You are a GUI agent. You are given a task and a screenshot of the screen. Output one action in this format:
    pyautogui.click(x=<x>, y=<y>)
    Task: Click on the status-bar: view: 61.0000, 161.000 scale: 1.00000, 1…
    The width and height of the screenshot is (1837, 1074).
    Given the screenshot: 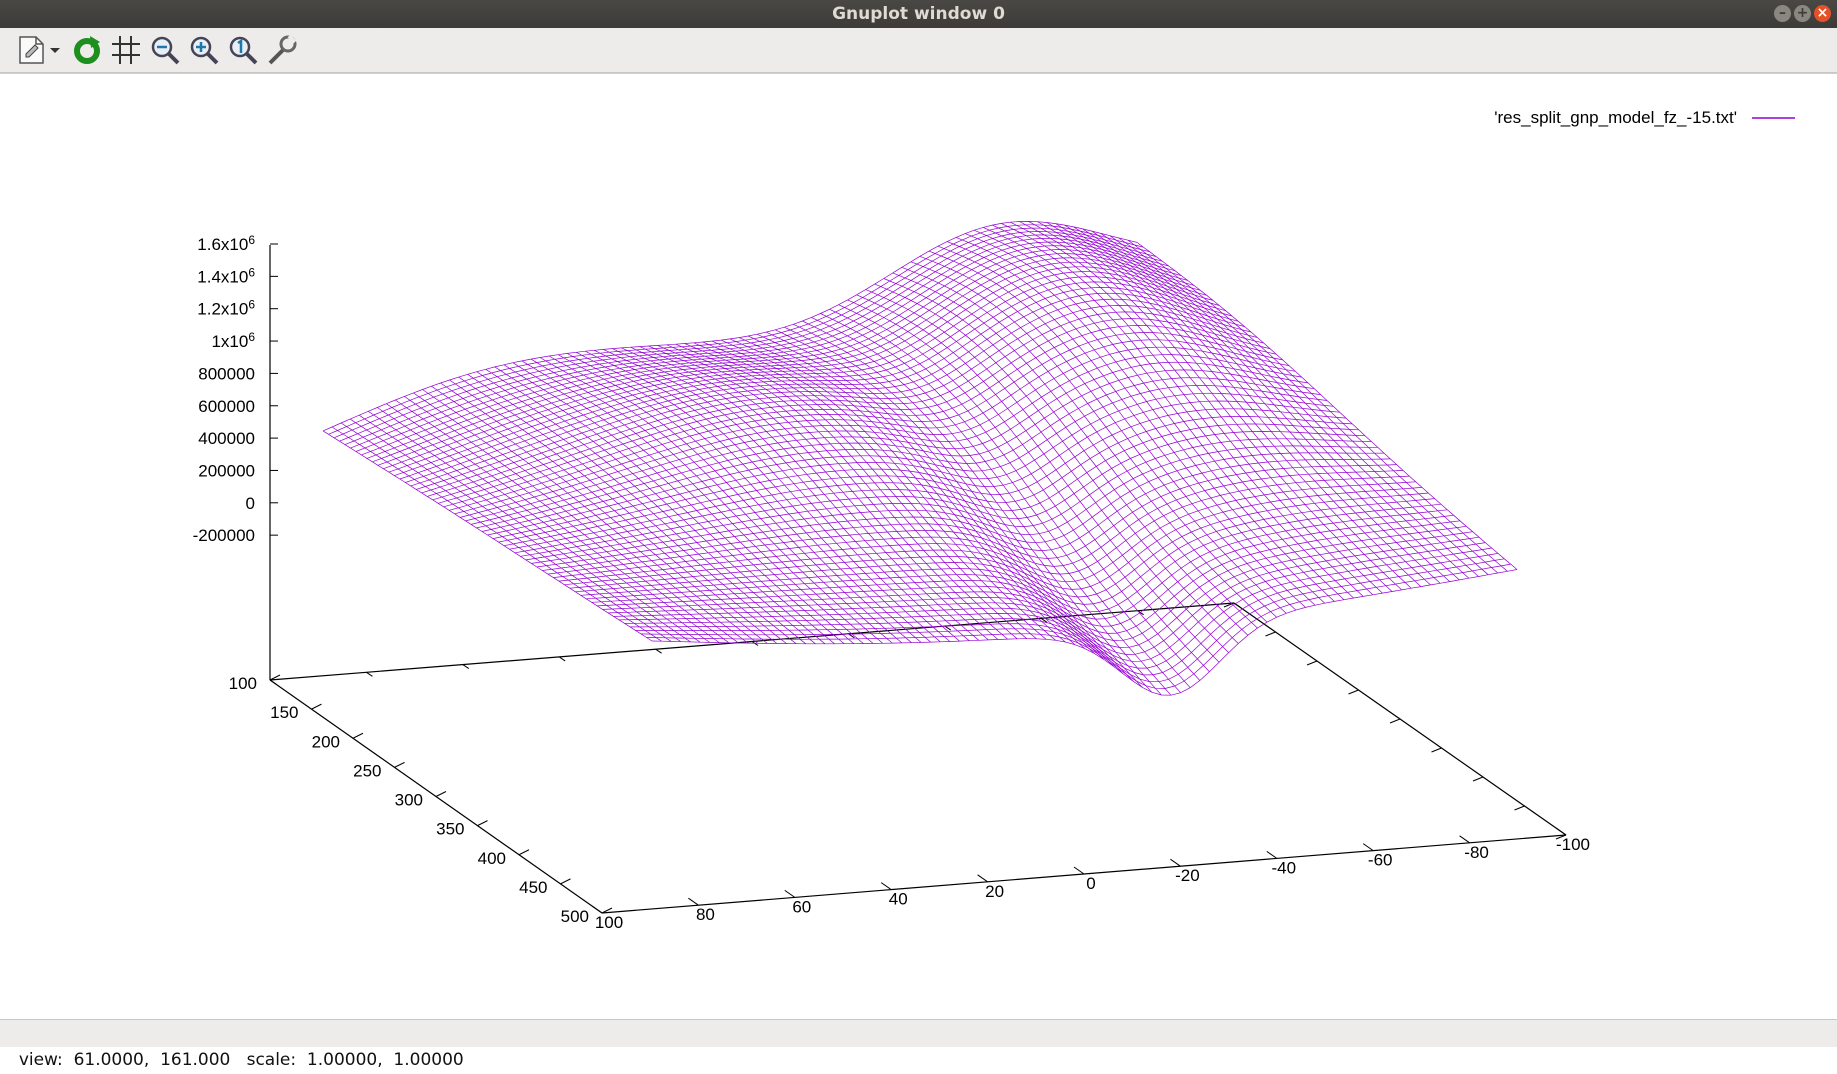 What is the action you would take?
    pyautogui.click(x=918, y=1044)
    